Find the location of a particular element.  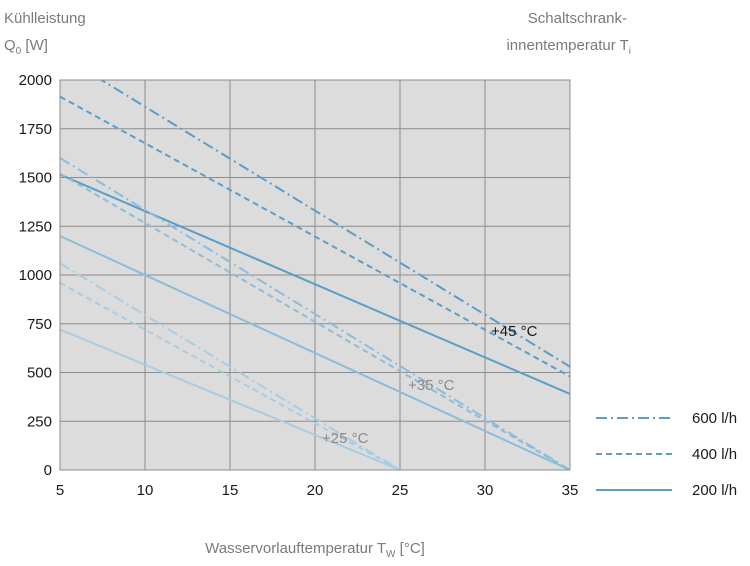

y-axis-label-line2: Q0 [W] is located at coordinates (26, 47).